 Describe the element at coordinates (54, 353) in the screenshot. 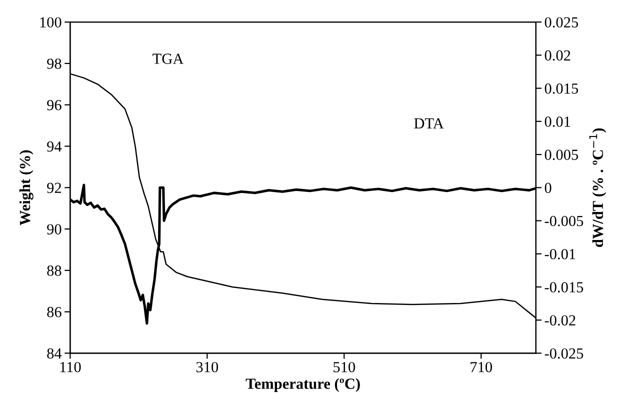

I see `y-tick-label: 84` at that location.